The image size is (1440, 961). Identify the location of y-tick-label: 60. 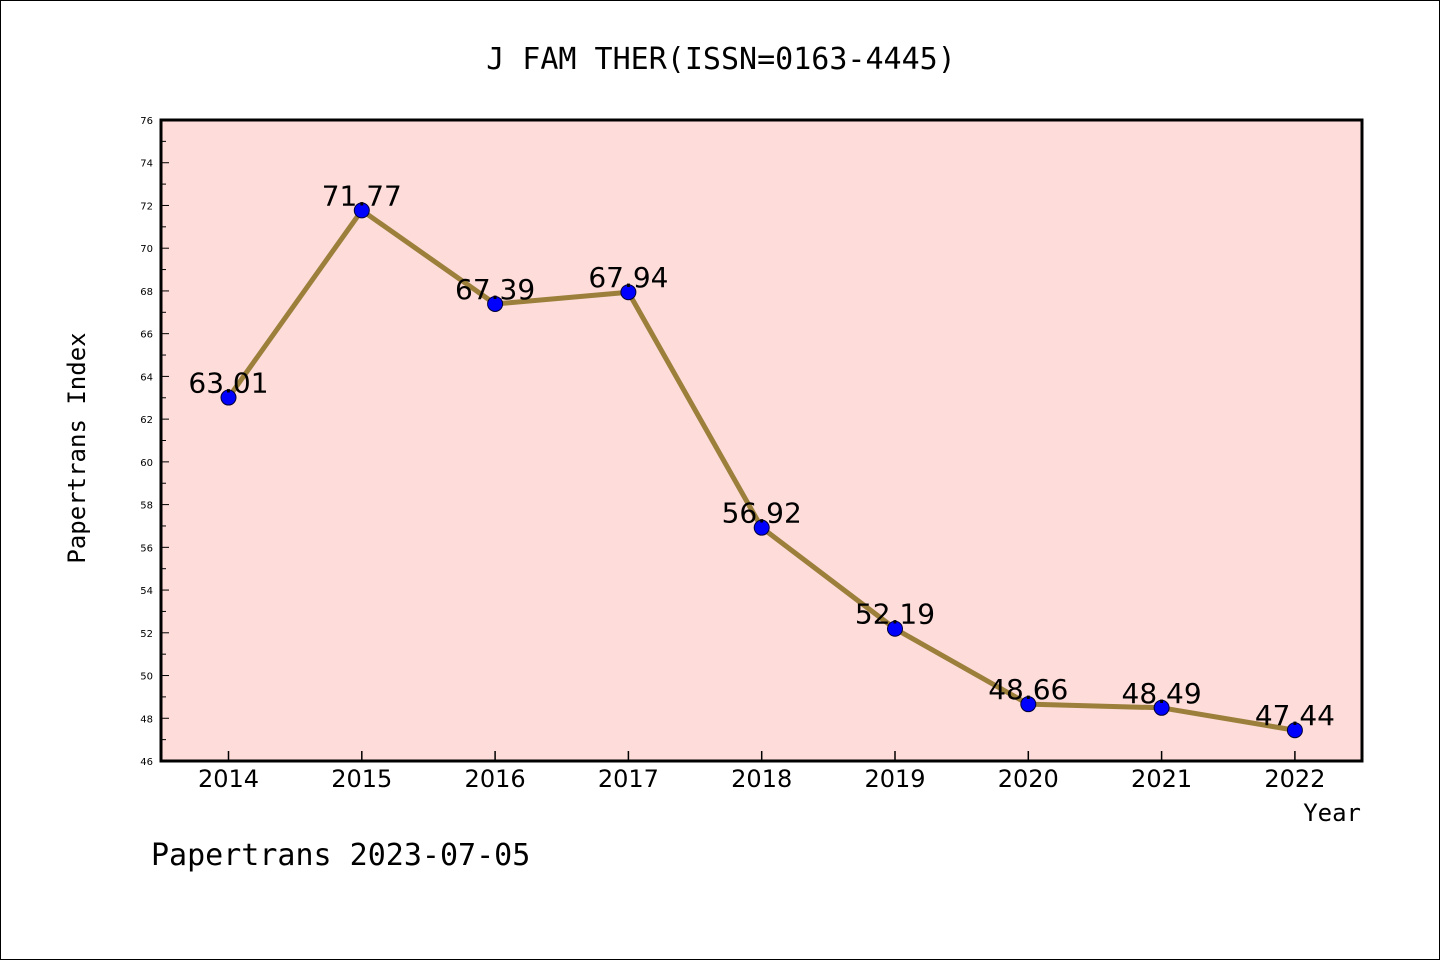
(146, 463).